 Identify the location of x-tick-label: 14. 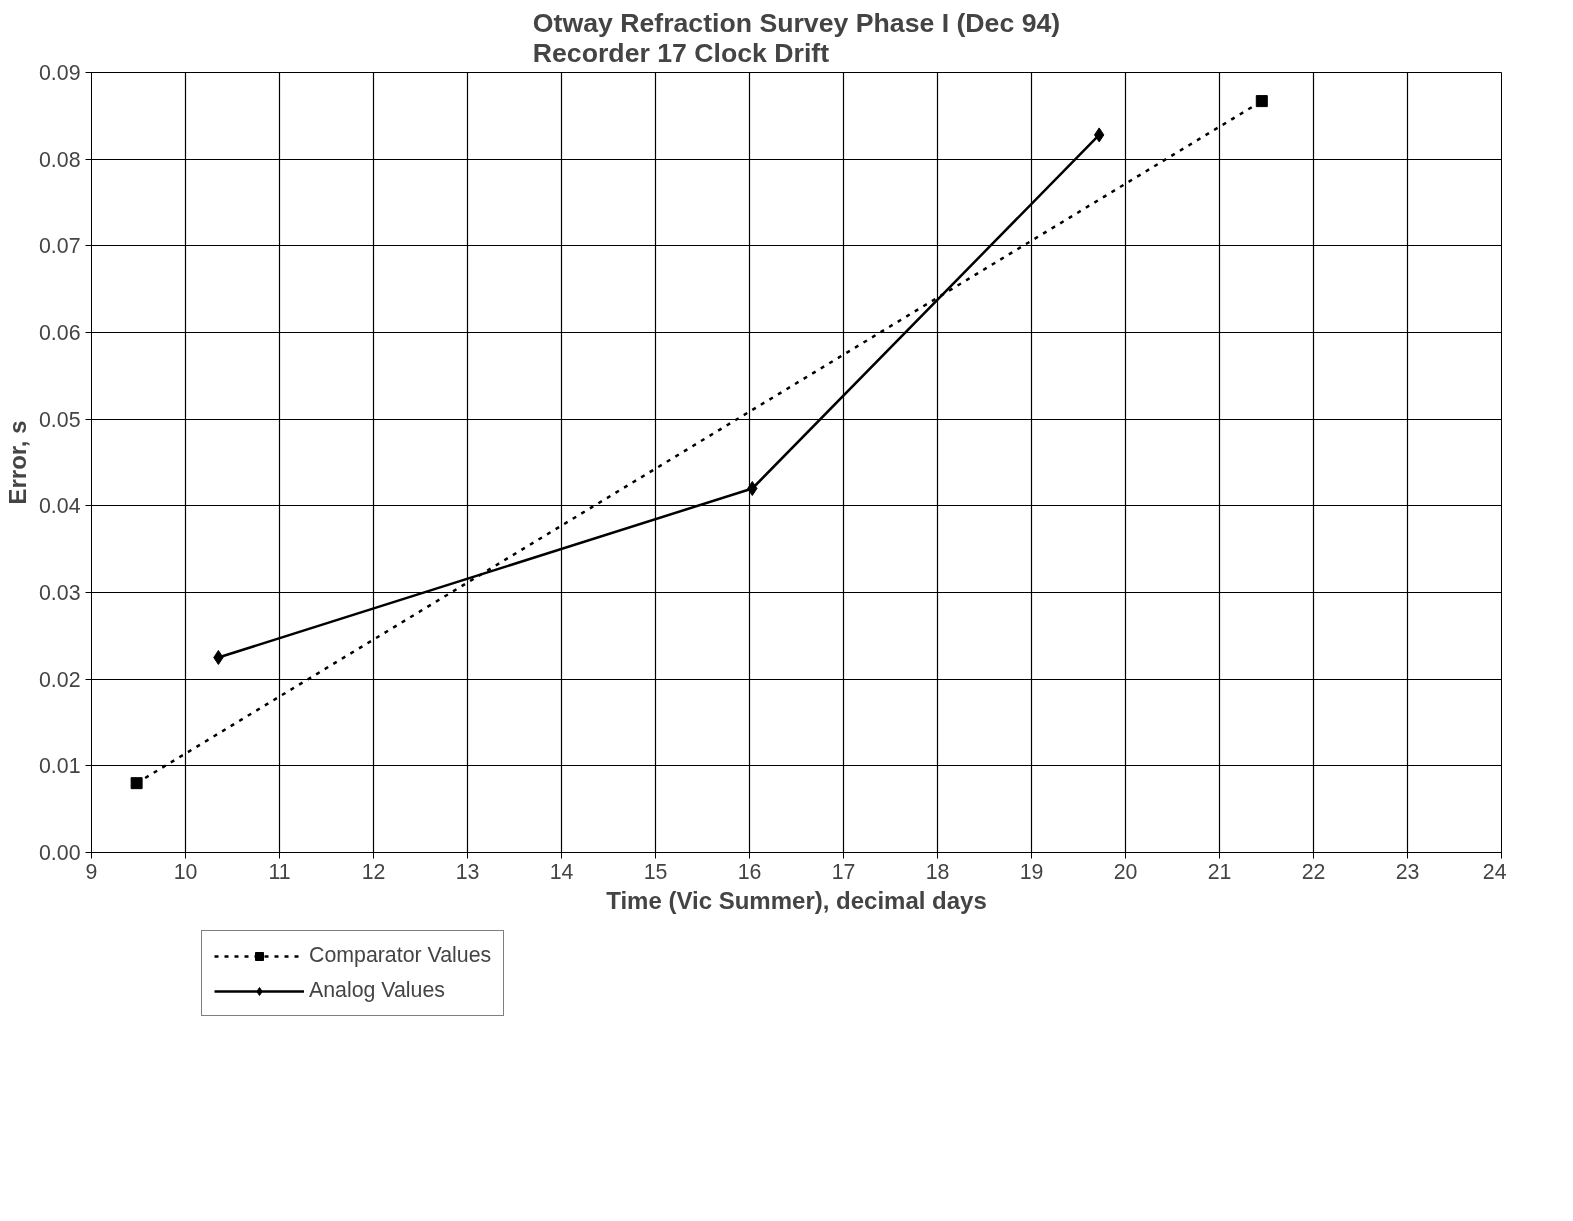
(561, 871).